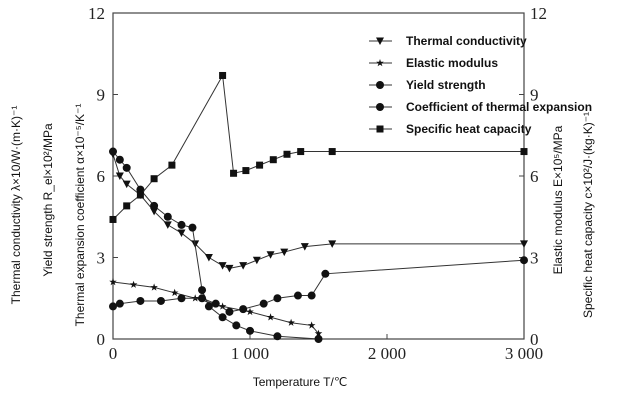  I want to click on legend-item: Elastic modulus, so click(433, 63).